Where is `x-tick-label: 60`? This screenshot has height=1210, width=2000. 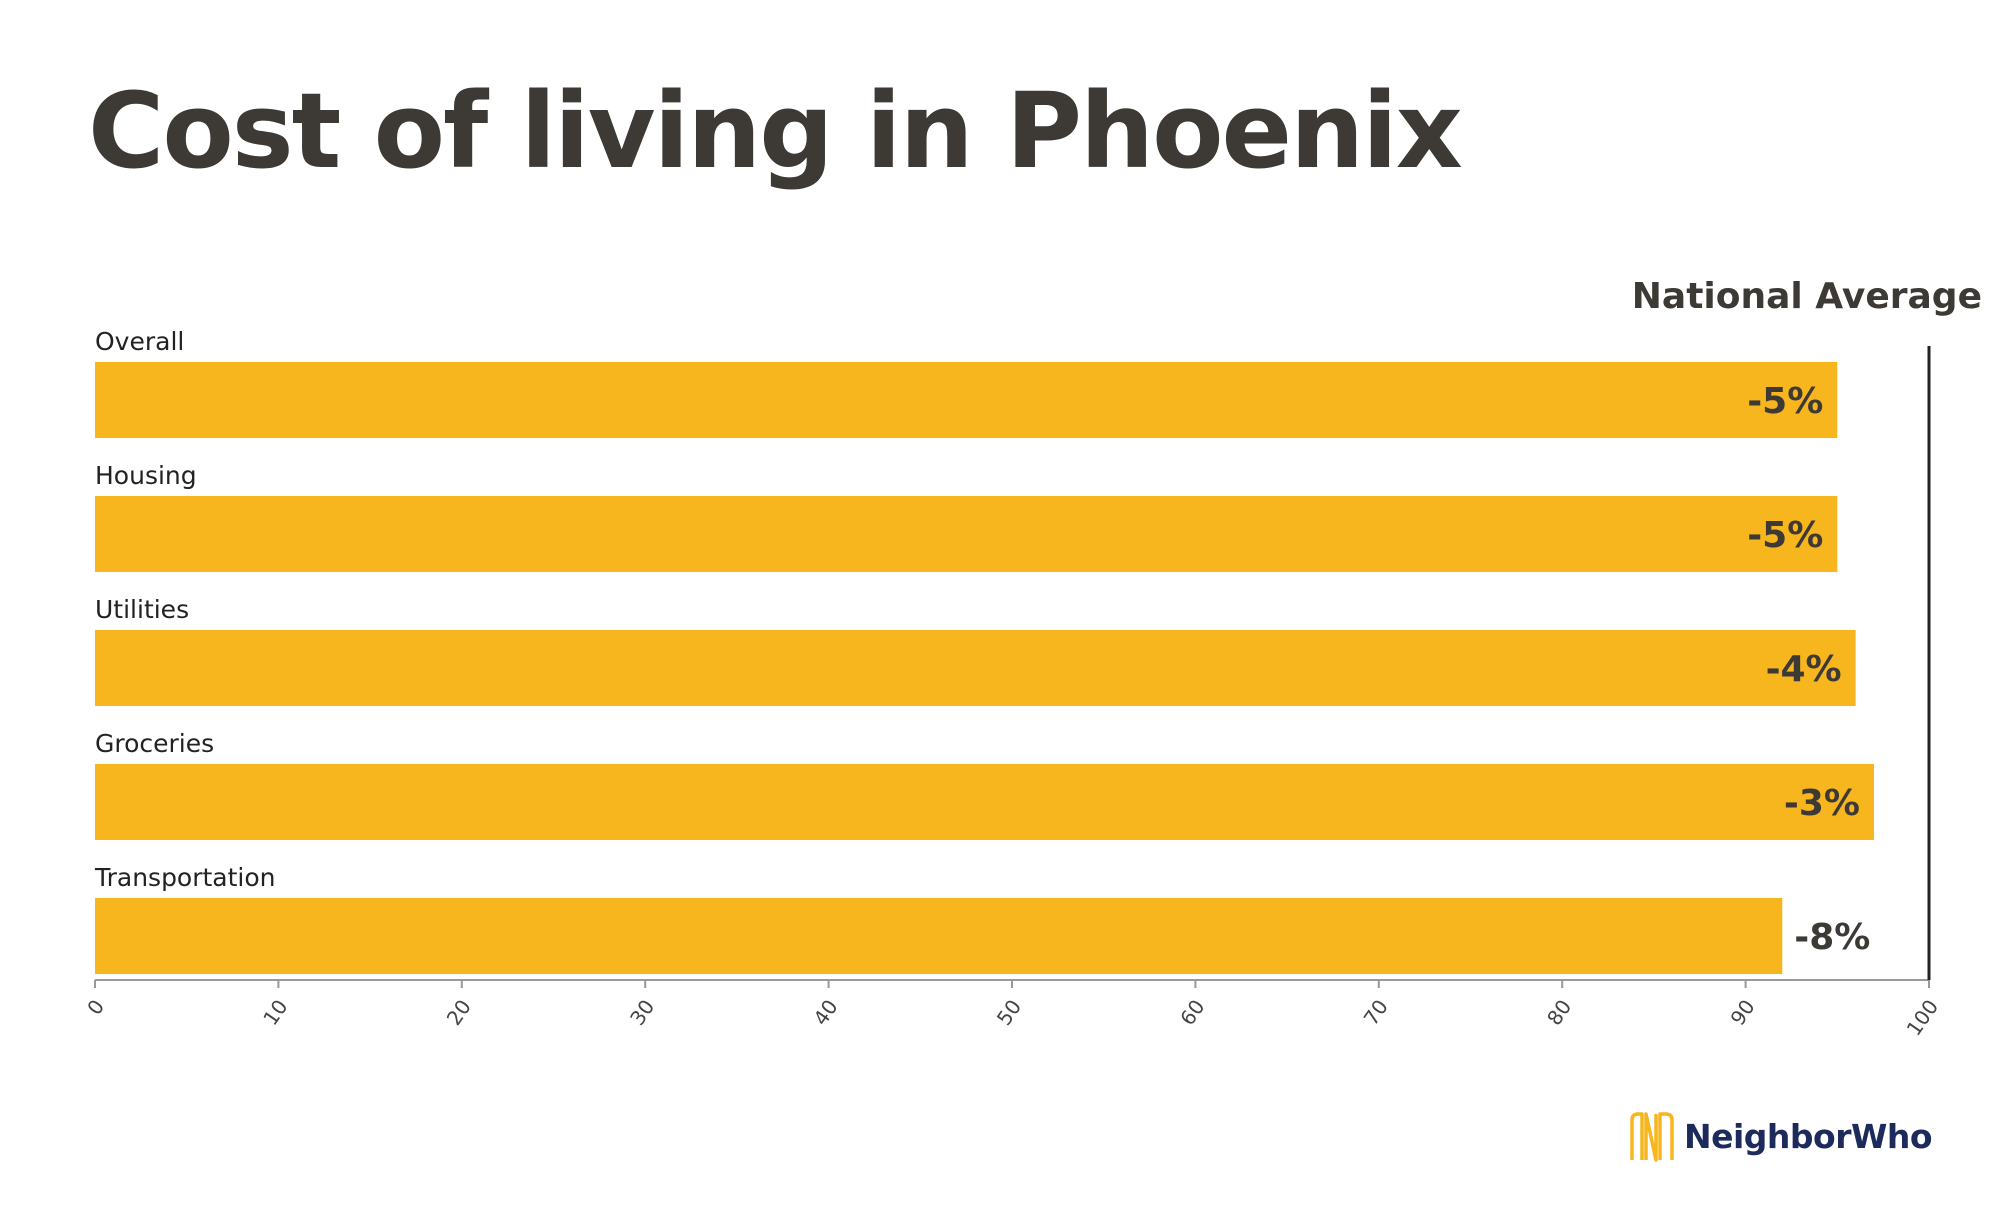
x-tick-label: 60 is located at coordinates (1192, 1012).